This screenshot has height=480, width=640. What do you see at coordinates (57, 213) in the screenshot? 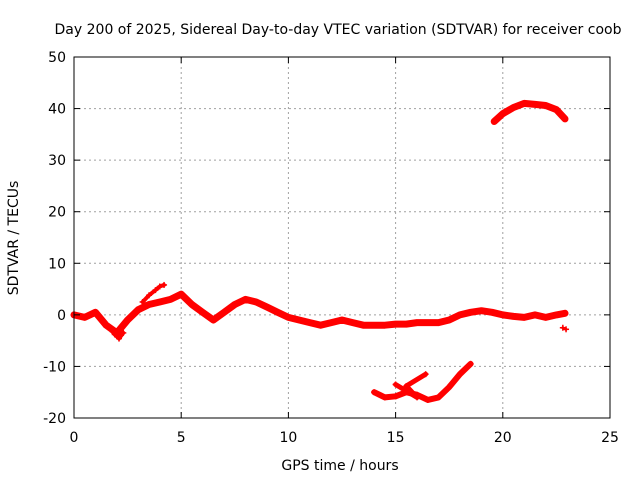
I see `y-tick-label: 20` at bounding box center [57, 213].